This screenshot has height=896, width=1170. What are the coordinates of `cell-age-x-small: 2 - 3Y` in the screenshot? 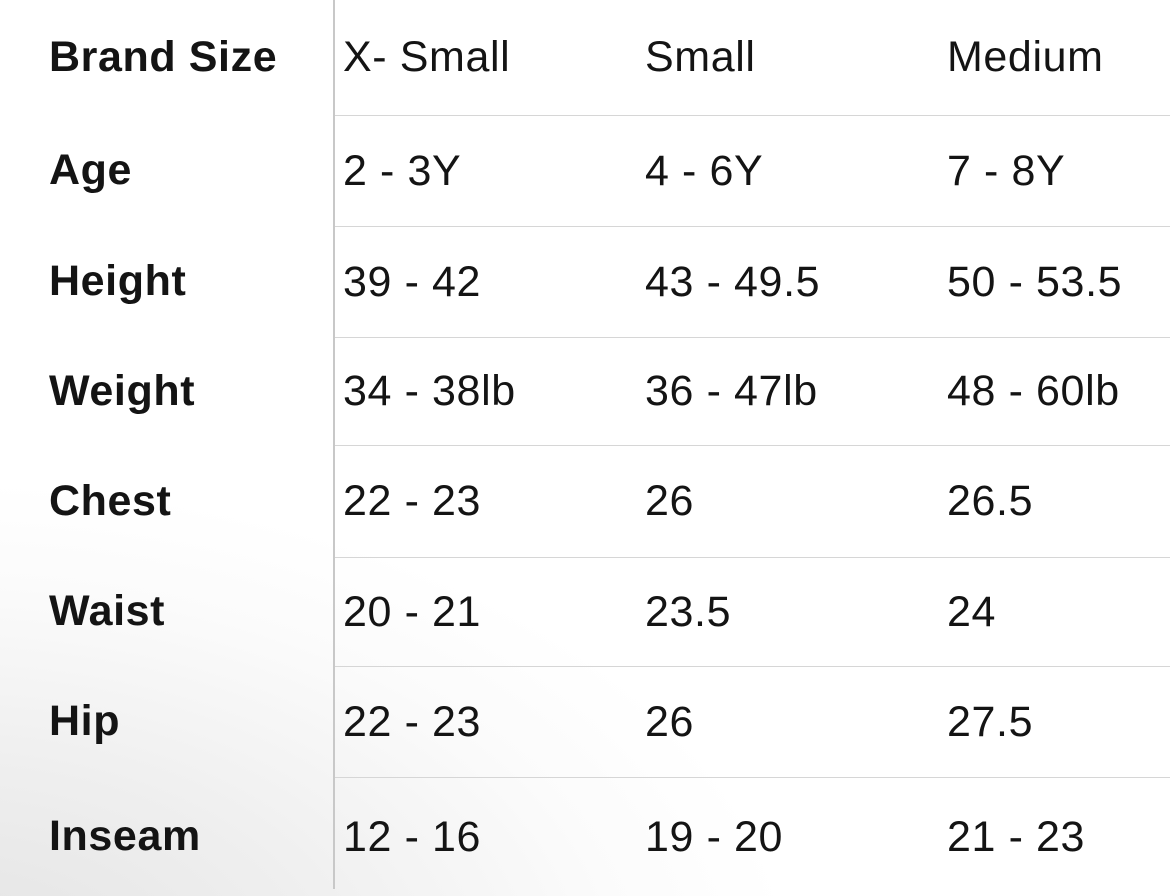 It's located at (485, 170).